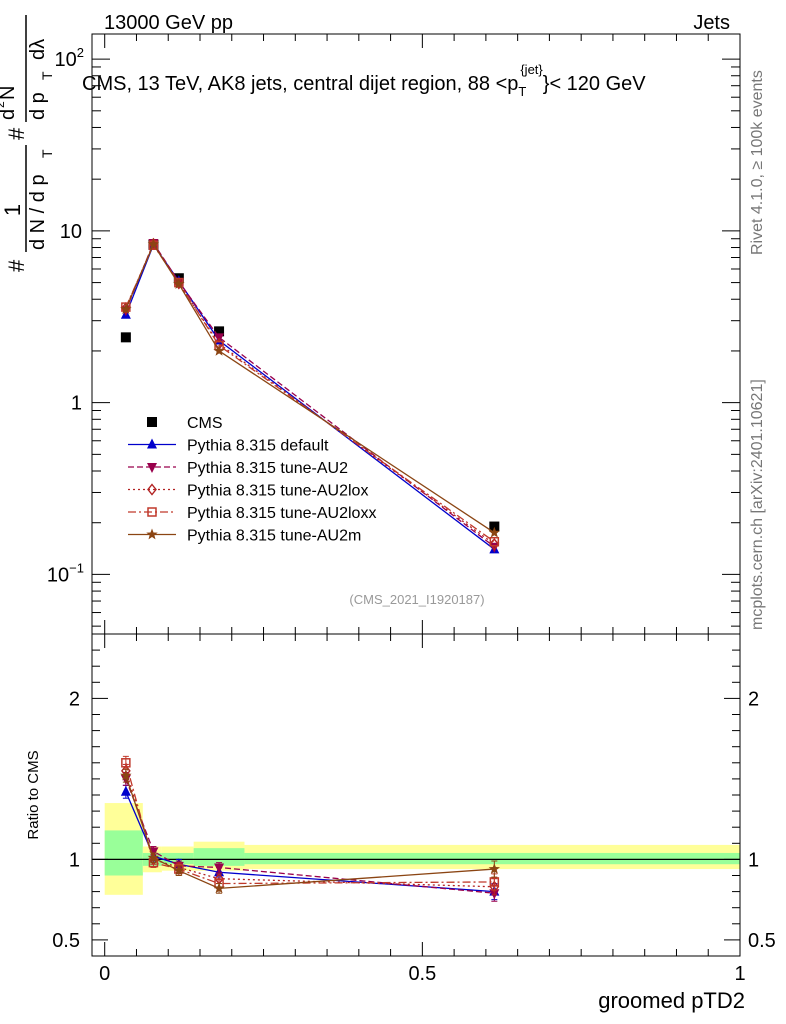 This screenshot has width=786, height=1024. What do you see at coordinates (422, 974) in the screenshot?
I see `x-tick-label: 0.5` at bounding box center [422, 974].